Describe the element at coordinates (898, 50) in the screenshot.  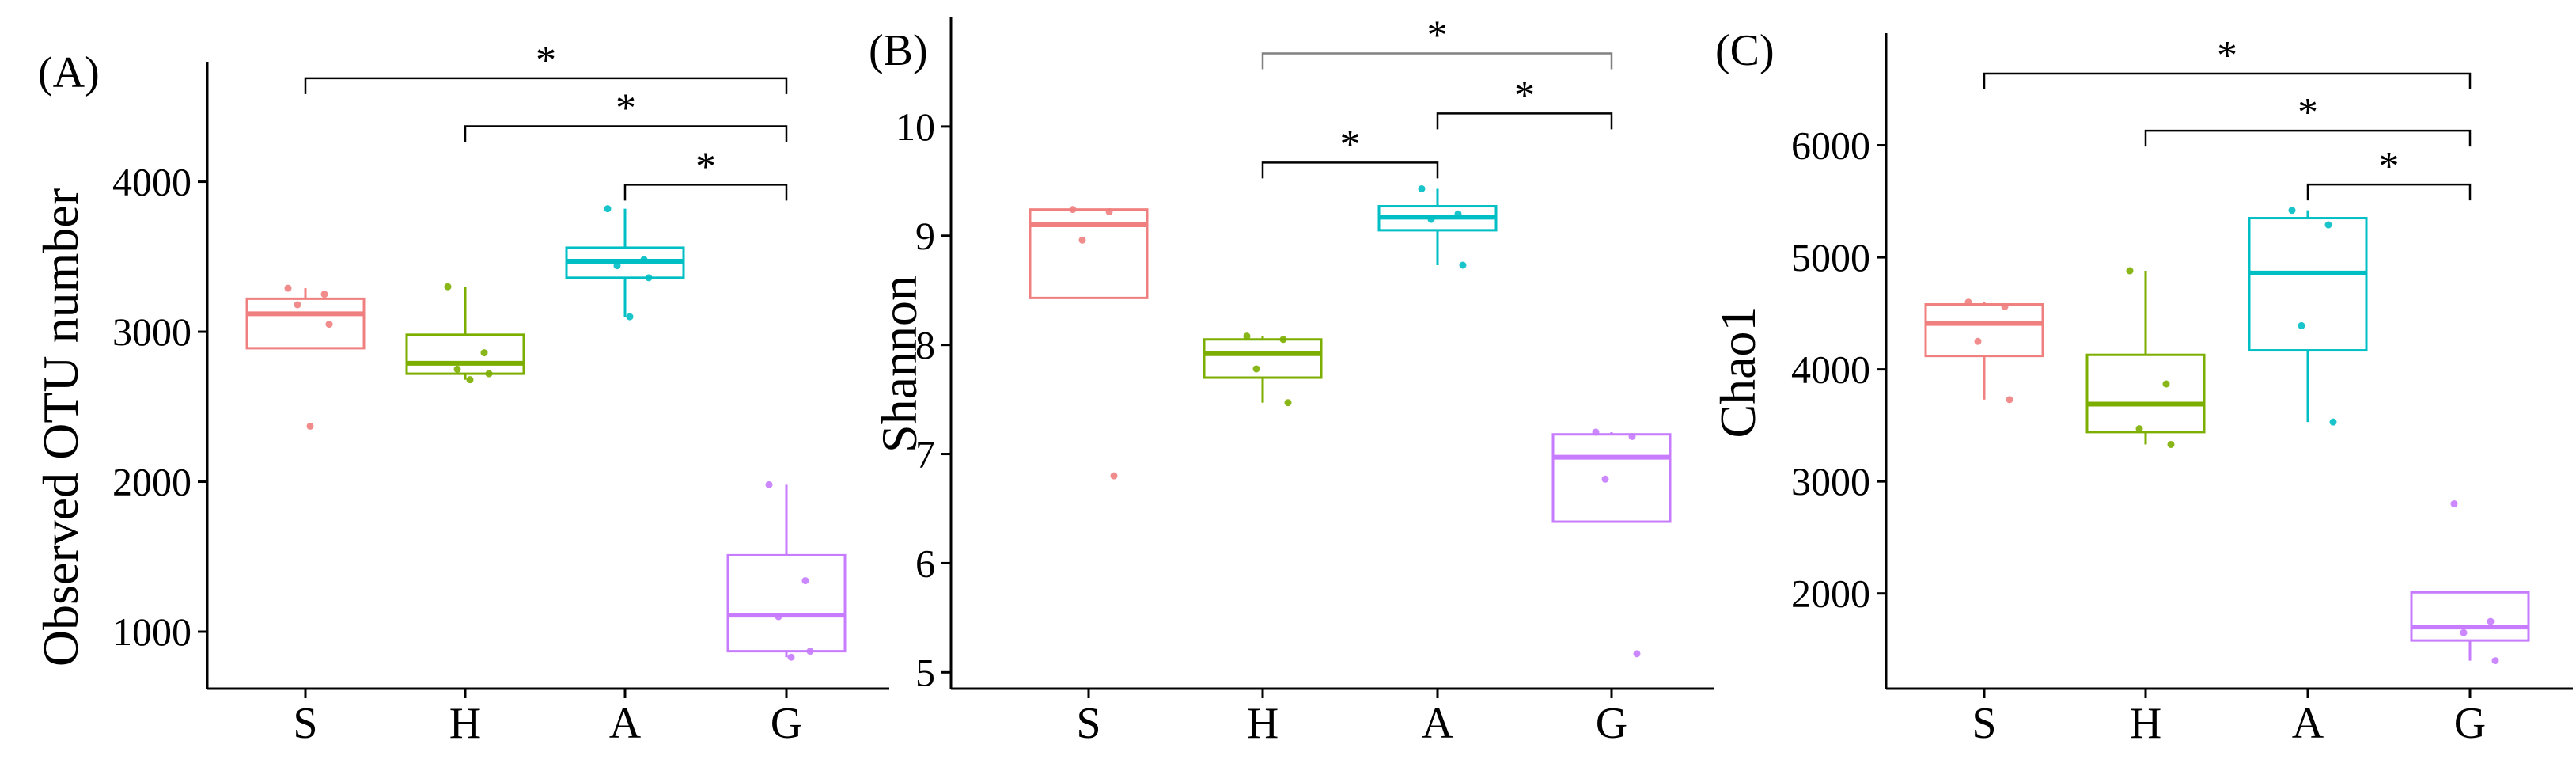
I see `panel-label-b: (B)` at that location.